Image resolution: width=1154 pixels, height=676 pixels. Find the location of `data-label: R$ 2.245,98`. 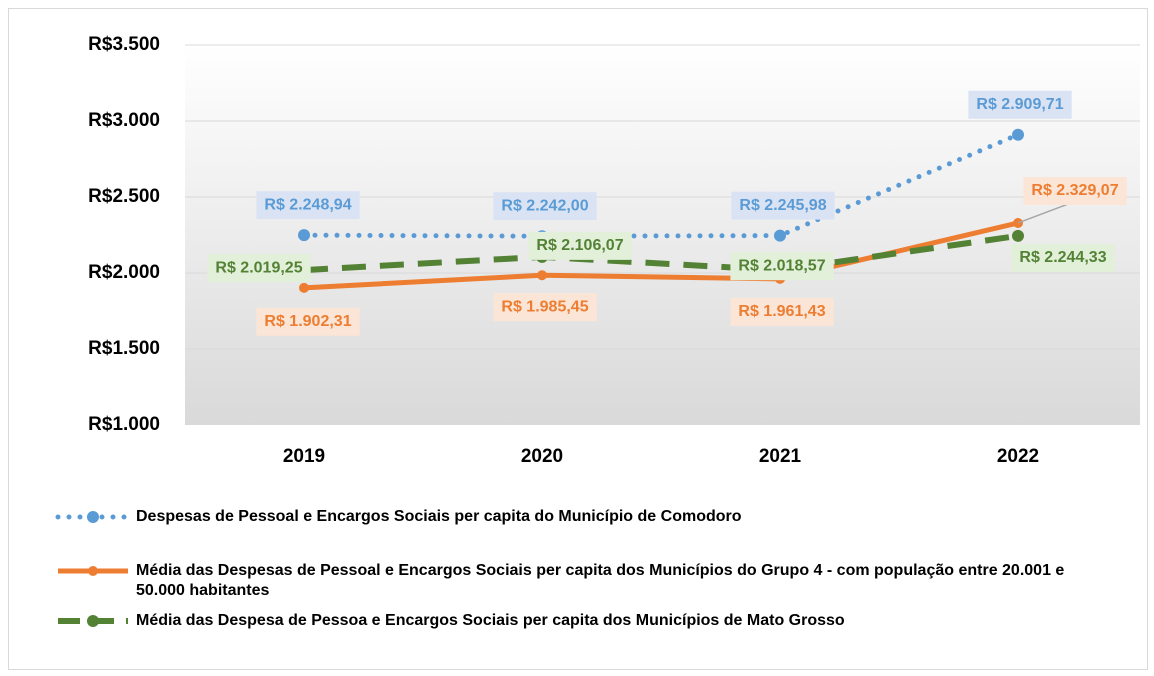

data-label: R$ 2.245,98 is located at coordinates (782, 205).